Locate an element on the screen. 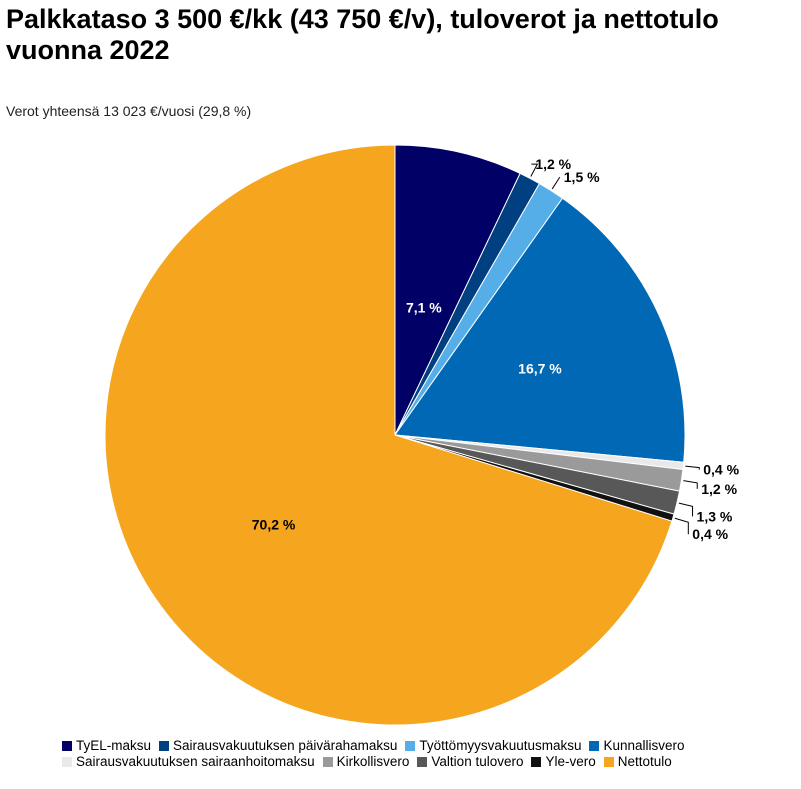 The height and width of the screenshot is (789, 801). legend-label: Valtion tulovero is located at coordinates (477, 761).